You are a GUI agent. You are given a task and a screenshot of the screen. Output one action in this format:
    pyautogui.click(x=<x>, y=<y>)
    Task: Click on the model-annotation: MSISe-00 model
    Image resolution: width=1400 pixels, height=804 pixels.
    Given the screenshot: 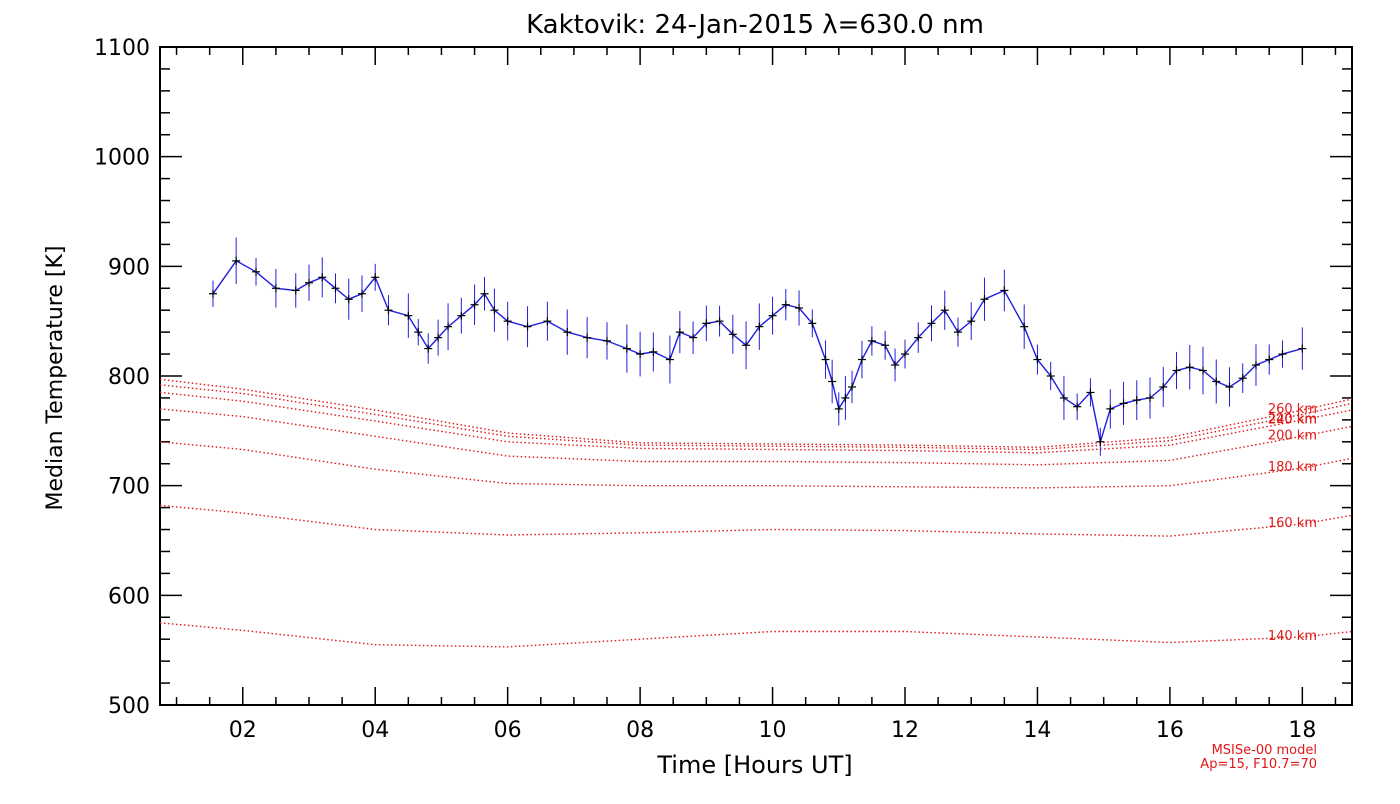 What is the action you would take?
    pyautogui.click(x=1264, y=750)
    